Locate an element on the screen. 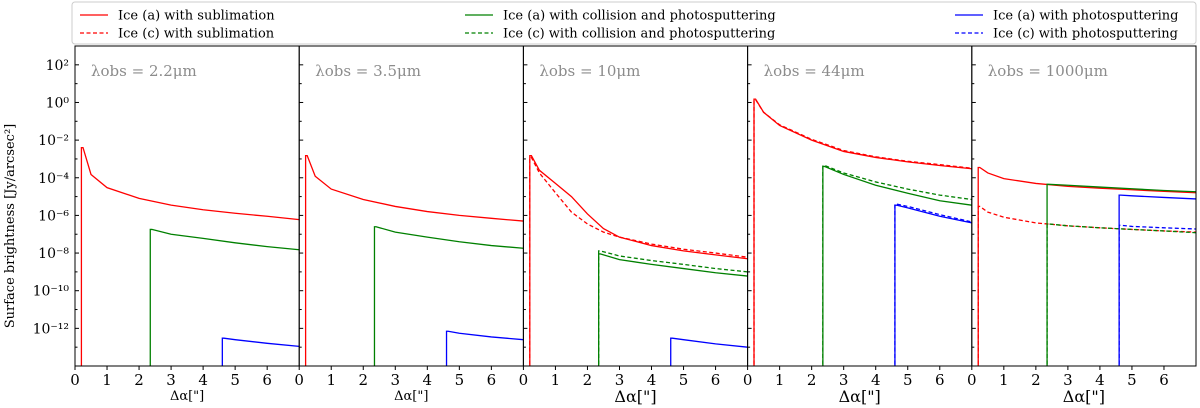  legend-frame is located at coordinates (634, 23).